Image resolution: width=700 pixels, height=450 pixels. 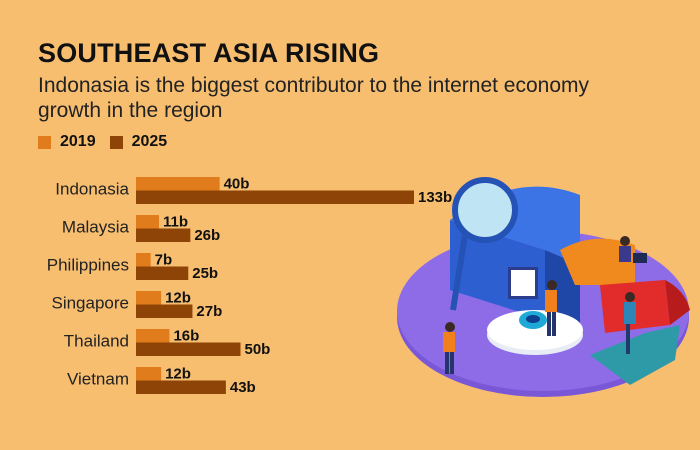 What do you see at coordinates (78, 141) in the screenshot?
I see `legend-label-2019: 2019` at bounding box center [78, 141].